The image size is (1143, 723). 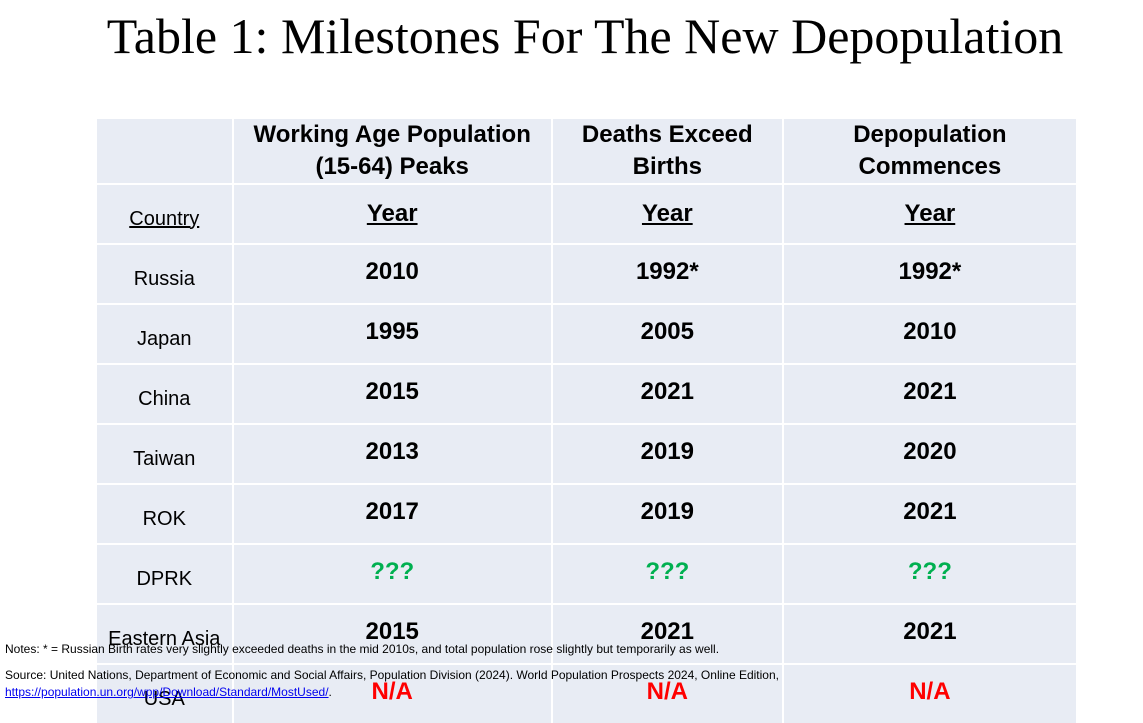 I want to click on working-age-peak-value: 1995, so click(x=393, y=335).